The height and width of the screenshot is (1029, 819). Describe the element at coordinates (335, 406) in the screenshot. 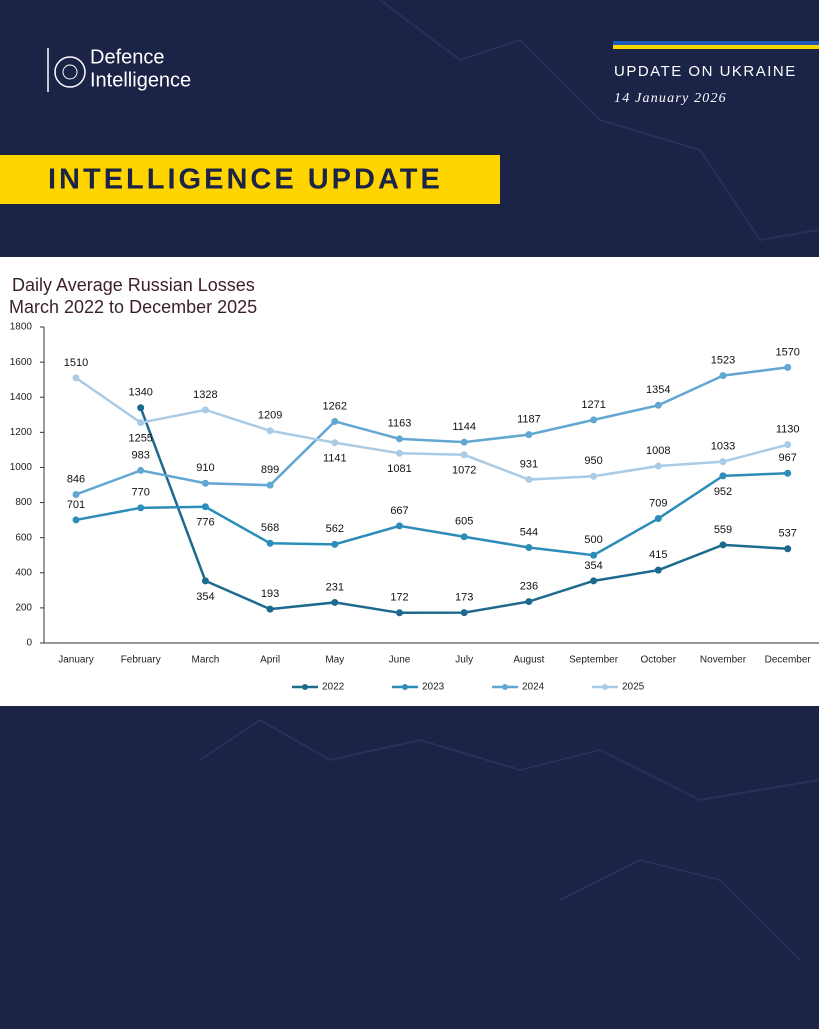

I see `data-label: 1262` at that location.